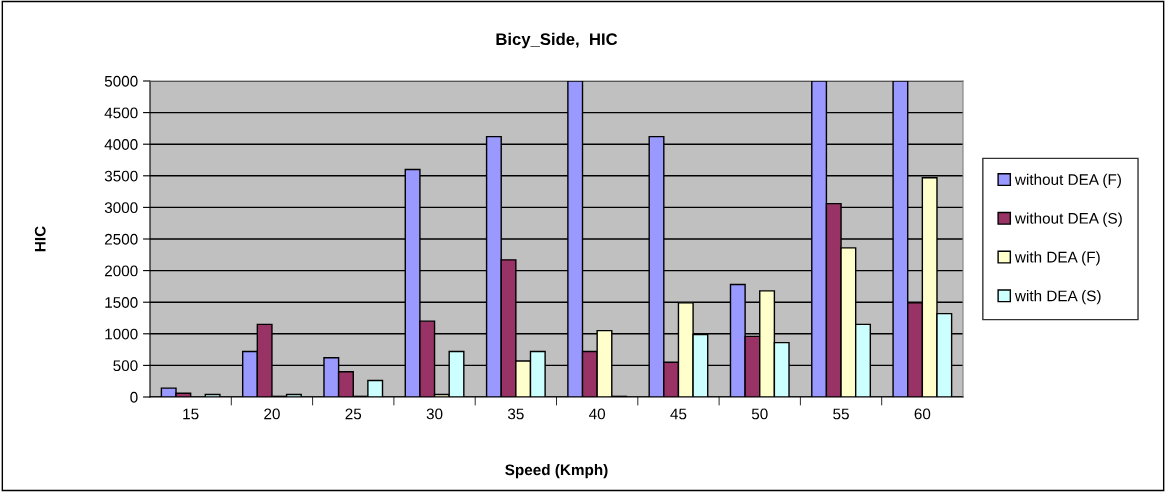  What do you see at coordinates (556, 471) in the screenshot?
I see `x-axis-title: Speed (Kmph)` at bounding box center [556, 471].